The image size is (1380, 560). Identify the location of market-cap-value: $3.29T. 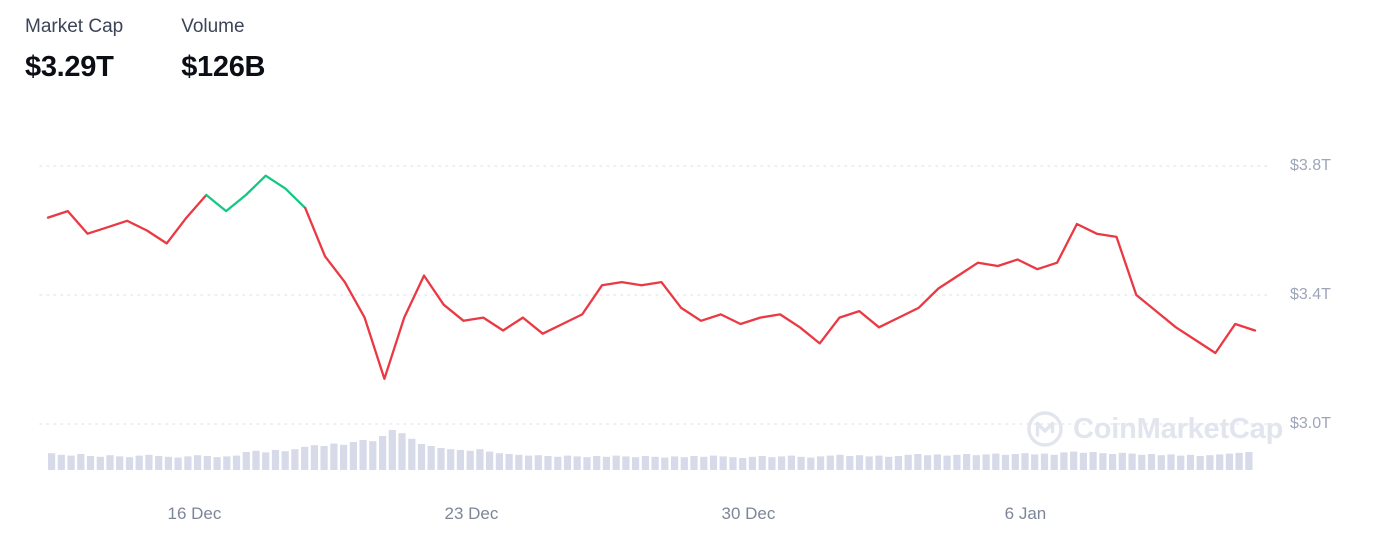
(69, 67).